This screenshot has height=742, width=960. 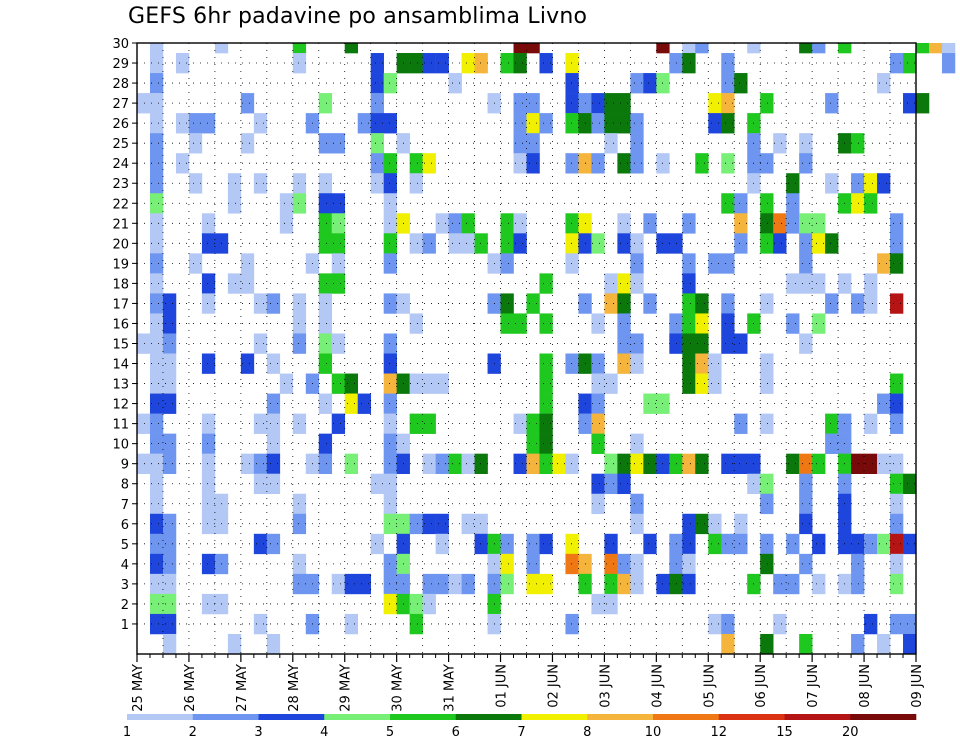 I want to click on x-tick-label: 03 JUN, so click(x=605, y=686).